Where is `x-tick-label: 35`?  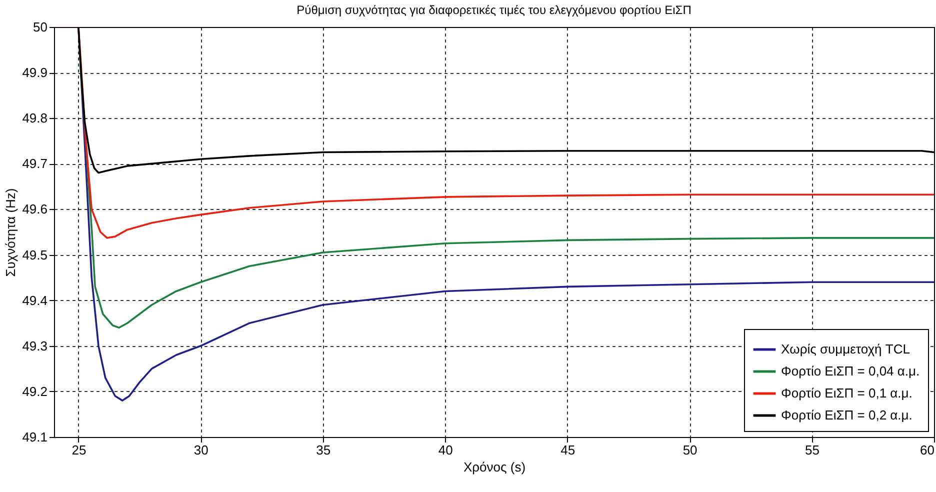
x-tick-label: 35 is located at coordinates (323, 450).